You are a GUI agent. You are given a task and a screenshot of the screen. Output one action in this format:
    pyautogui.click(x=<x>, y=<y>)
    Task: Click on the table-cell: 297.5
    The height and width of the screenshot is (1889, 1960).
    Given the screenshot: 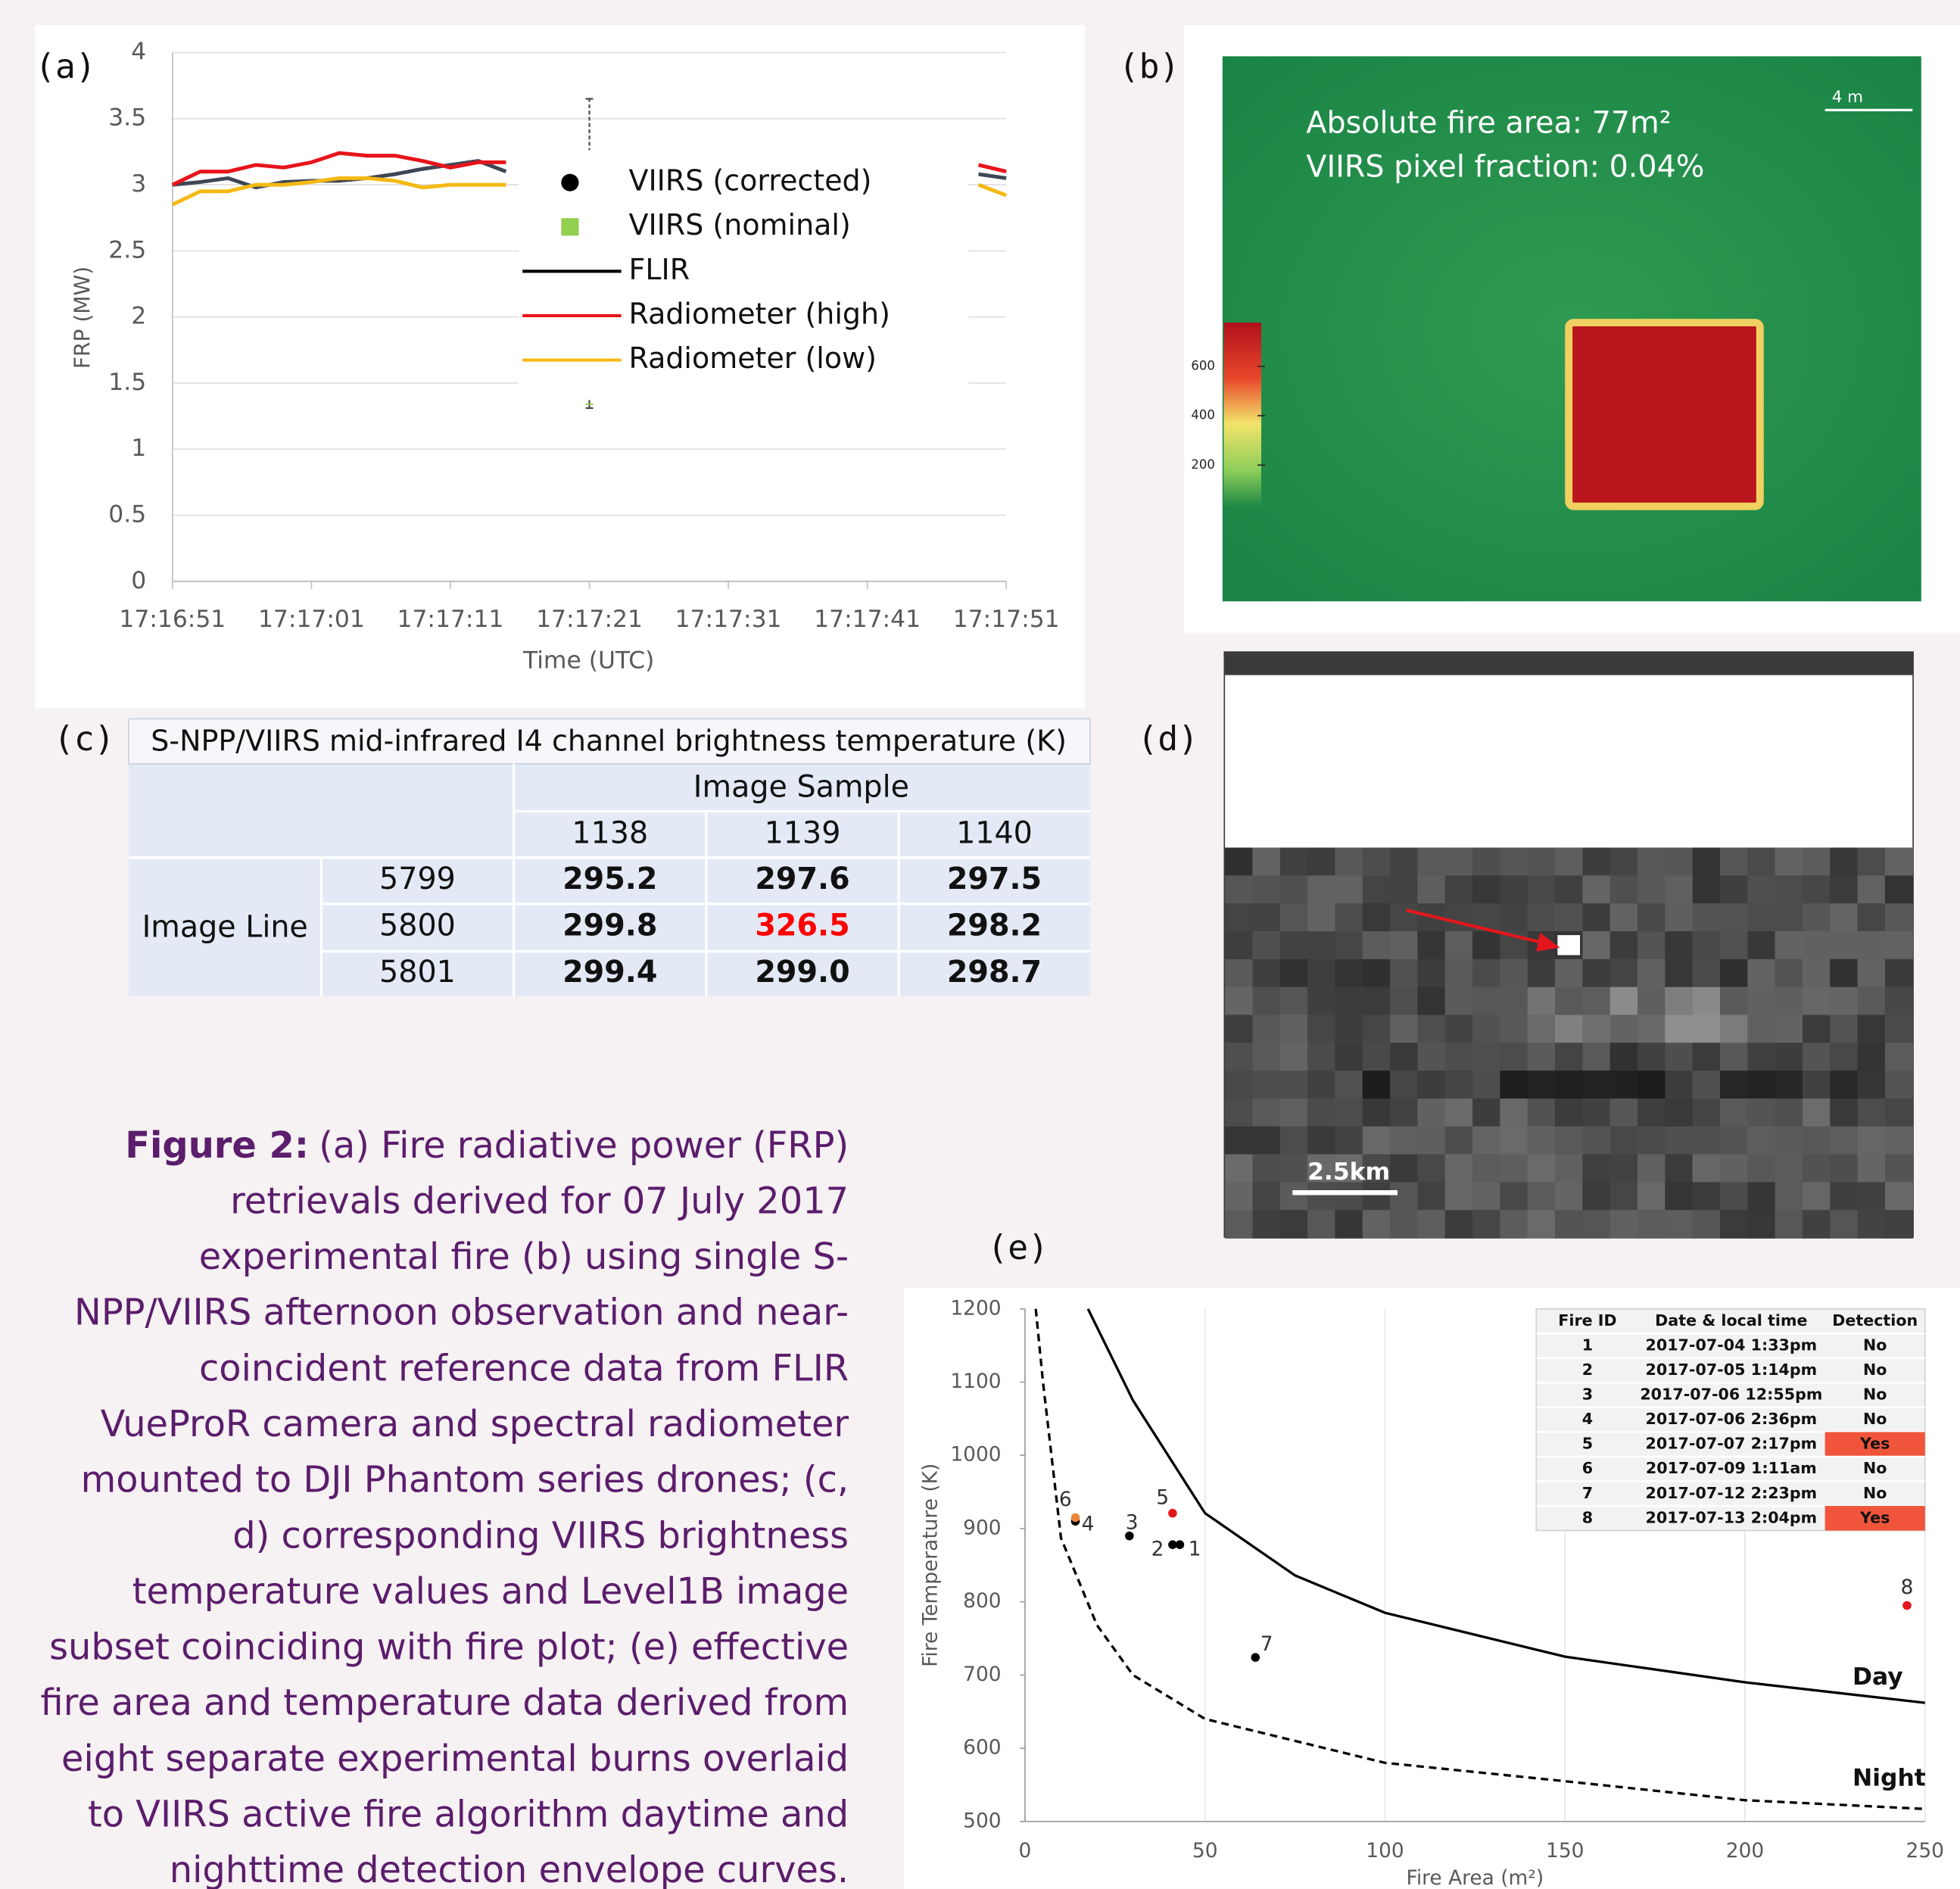 What is the action you would take?
    pyautogui.click(x=994, y=879)
    